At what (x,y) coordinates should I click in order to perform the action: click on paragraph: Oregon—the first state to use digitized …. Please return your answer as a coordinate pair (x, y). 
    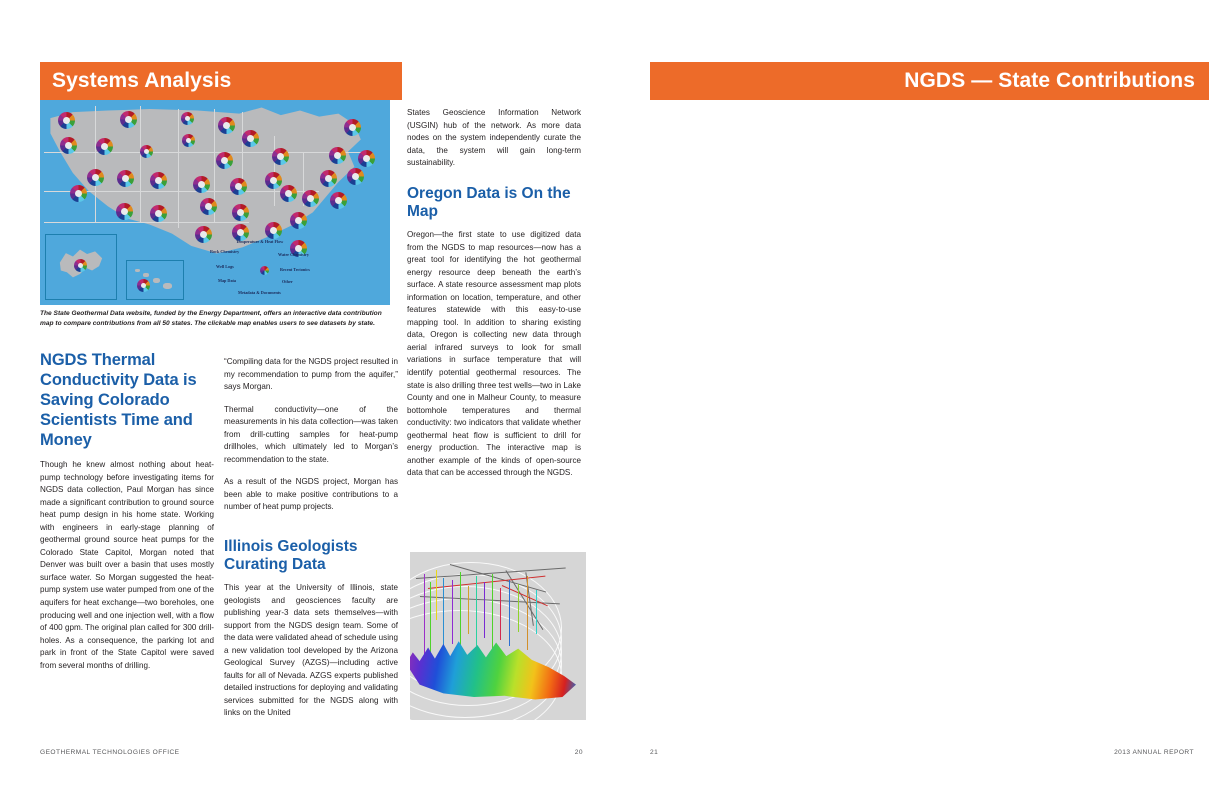
    Looking at the image, I should click on (494, 354).